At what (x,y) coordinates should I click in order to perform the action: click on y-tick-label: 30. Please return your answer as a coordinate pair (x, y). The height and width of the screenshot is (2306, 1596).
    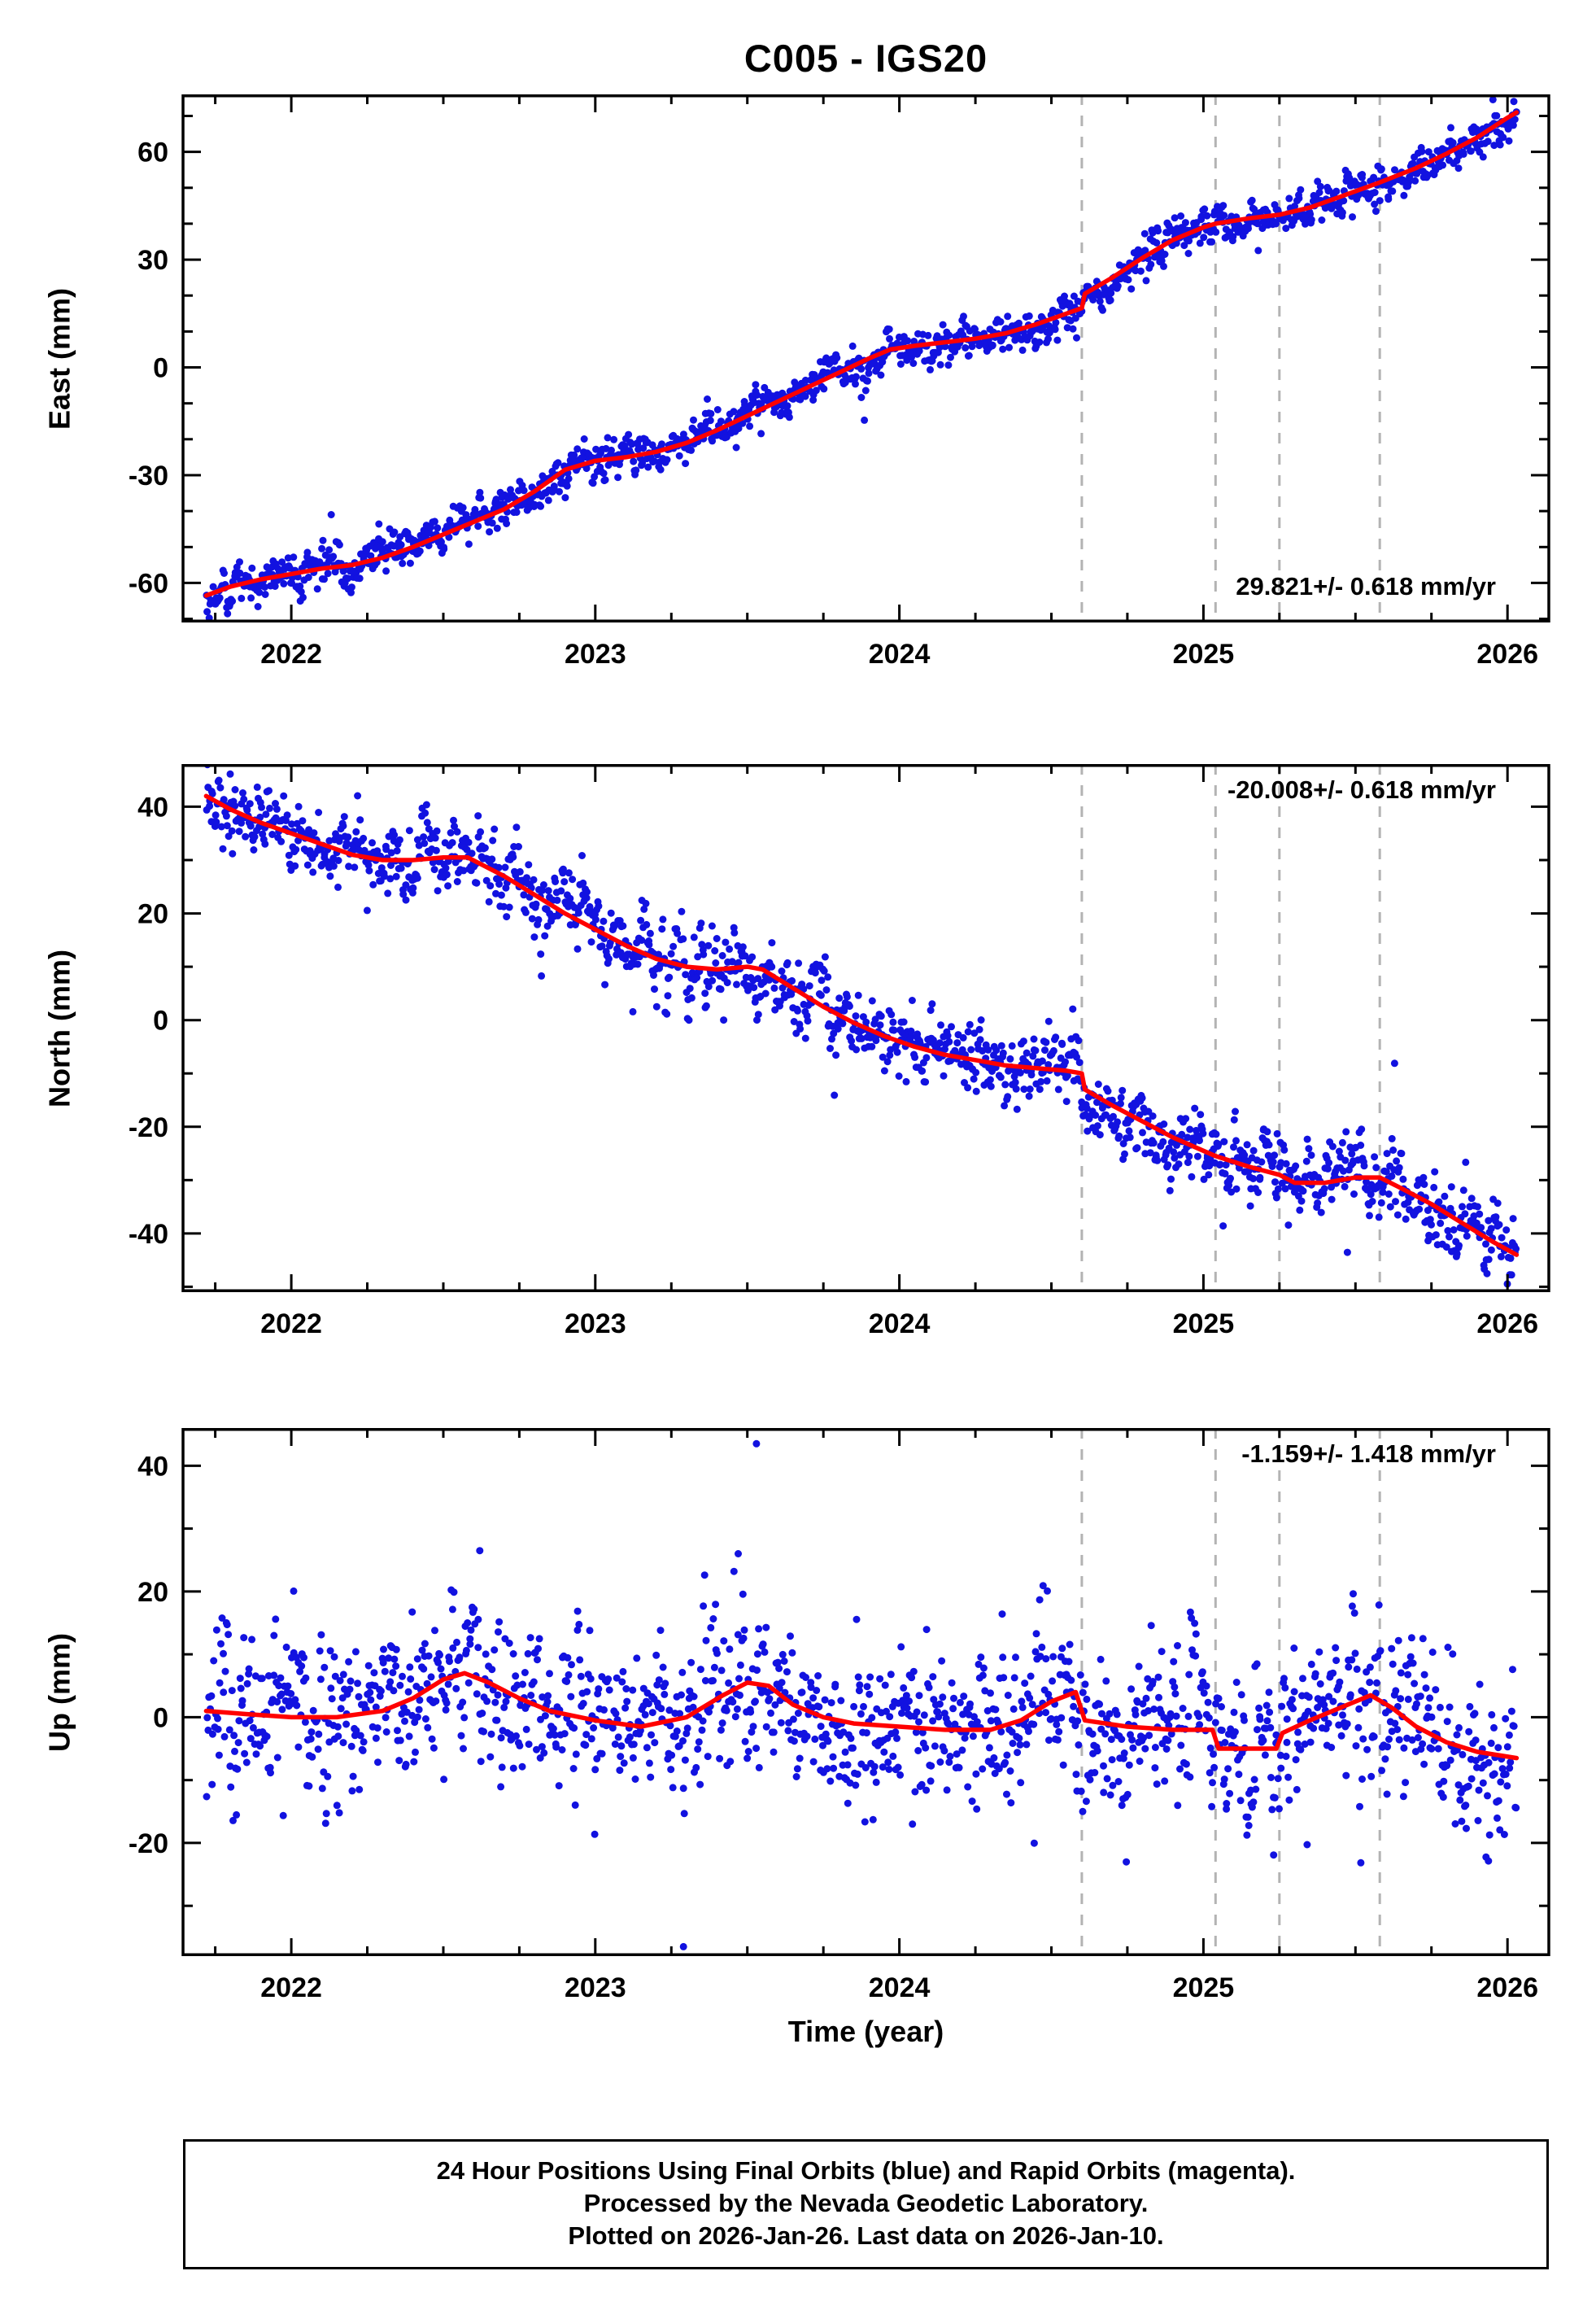
    Looking at the image, I should click on (152, 260).